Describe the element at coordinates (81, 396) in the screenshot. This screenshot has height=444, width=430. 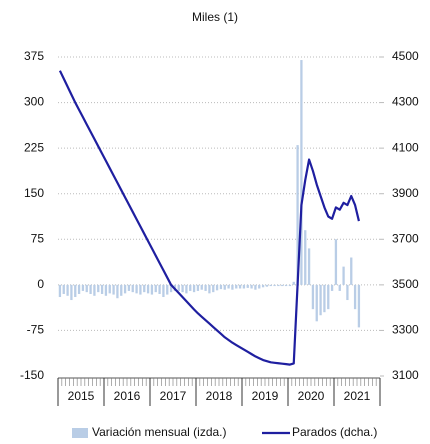
I see `x-tick-label: 2015` at that location.